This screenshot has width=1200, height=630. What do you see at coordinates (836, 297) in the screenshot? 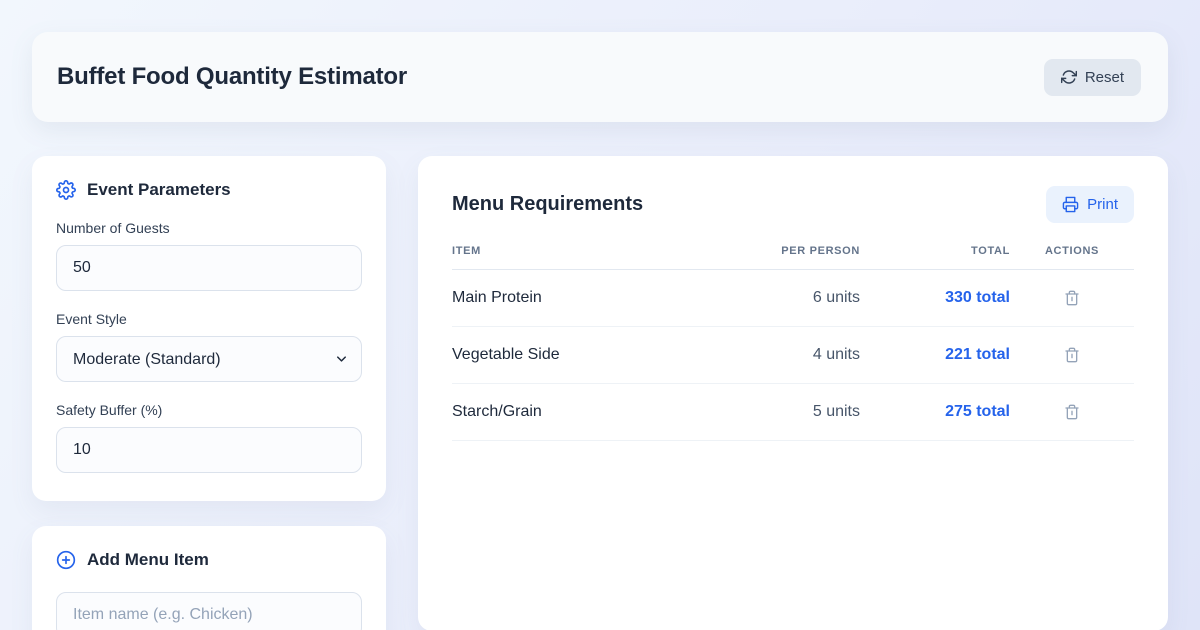
I see `per-person-value: 6 units` at bounding box center [836, 297].